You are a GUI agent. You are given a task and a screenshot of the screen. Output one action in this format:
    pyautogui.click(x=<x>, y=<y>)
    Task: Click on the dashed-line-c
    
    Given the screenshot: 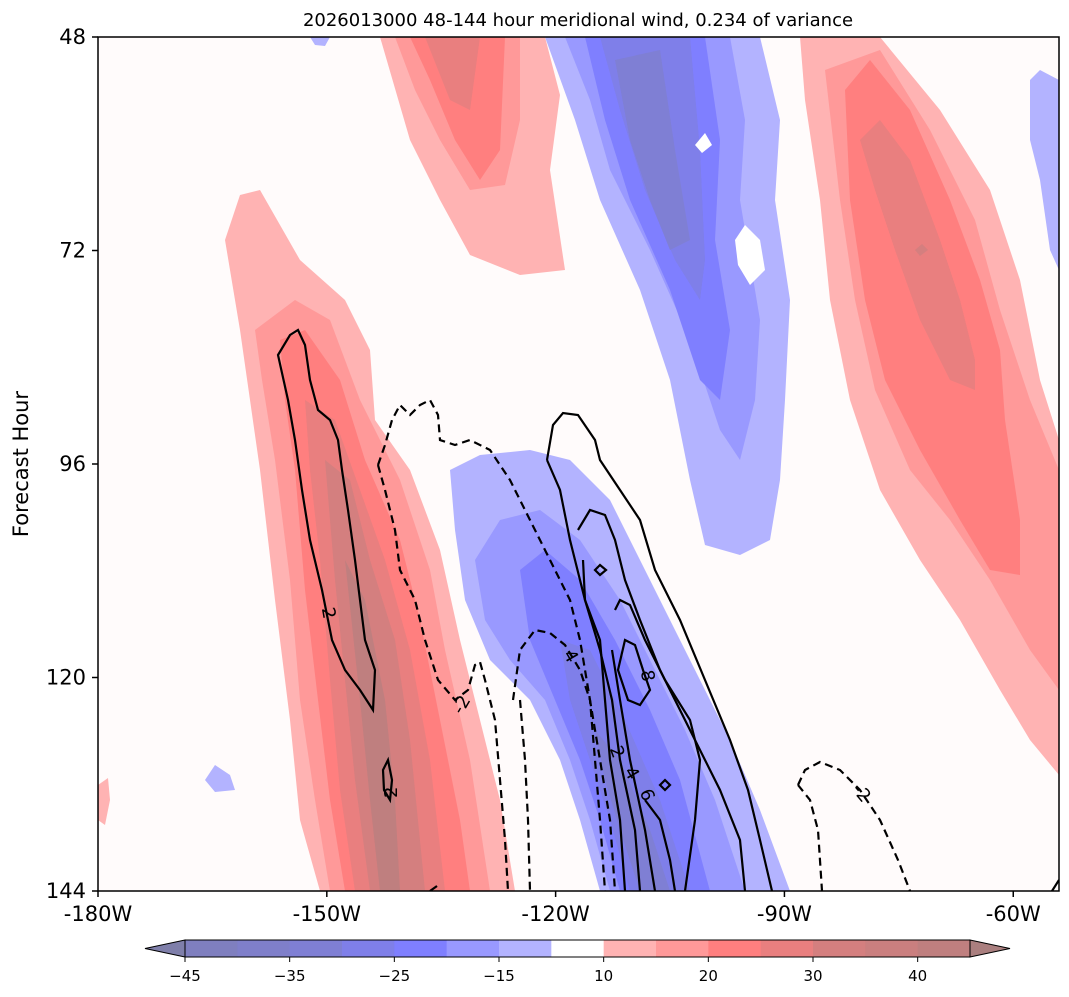 What is the action you would take?
    pyautogui.click(x=564, y=759)
    